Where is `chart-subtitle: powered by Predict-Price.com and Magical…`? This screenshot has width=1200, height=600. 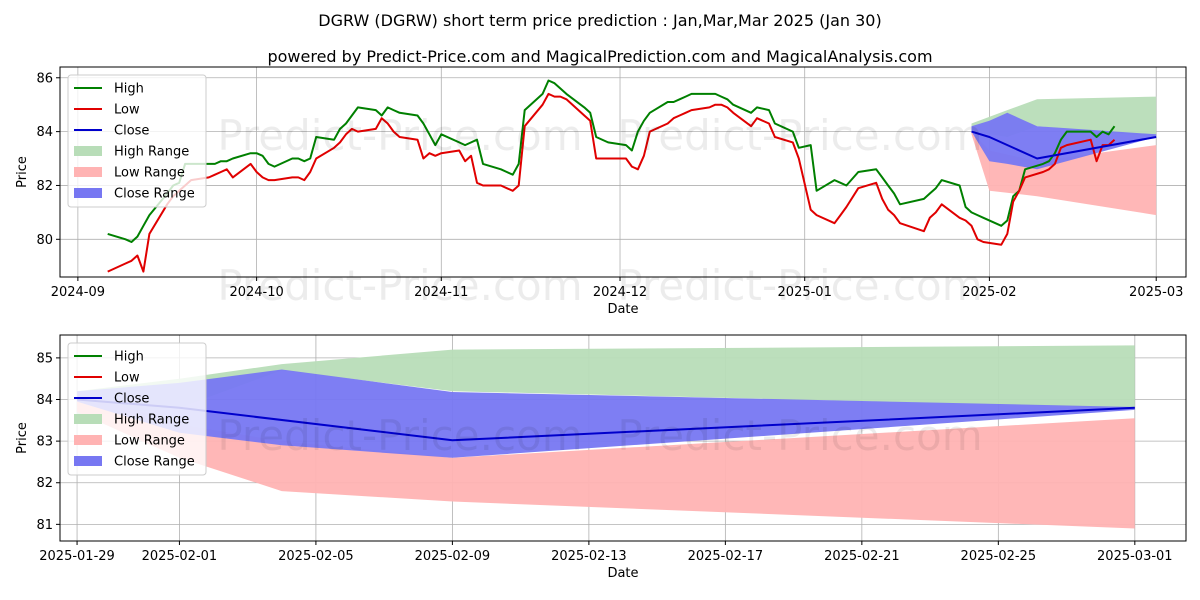
chart-subtitle: powered by Predict-Price.com and Magical… is located at coordinates (599, 56).